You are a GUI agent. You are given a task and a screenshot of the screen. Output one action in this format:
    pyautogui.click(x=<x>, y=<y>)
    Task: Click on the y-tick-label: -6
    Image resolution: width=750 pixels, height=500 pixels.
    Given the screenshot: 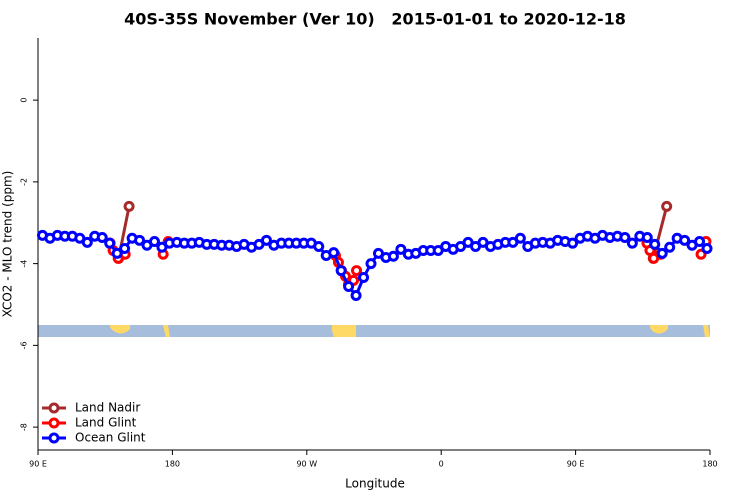 What is the action you would take?
    pyautogui.click(x=24, y=345)
    